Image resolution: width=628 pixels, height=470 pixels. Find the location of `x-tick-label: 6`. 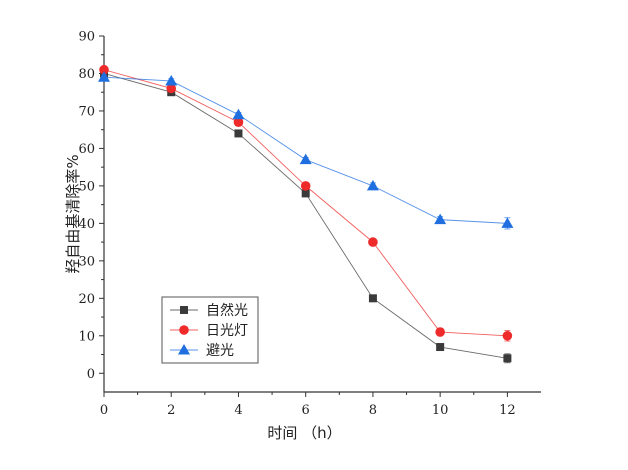

x-tick-label: 6 is located at coordinates (306, 410).